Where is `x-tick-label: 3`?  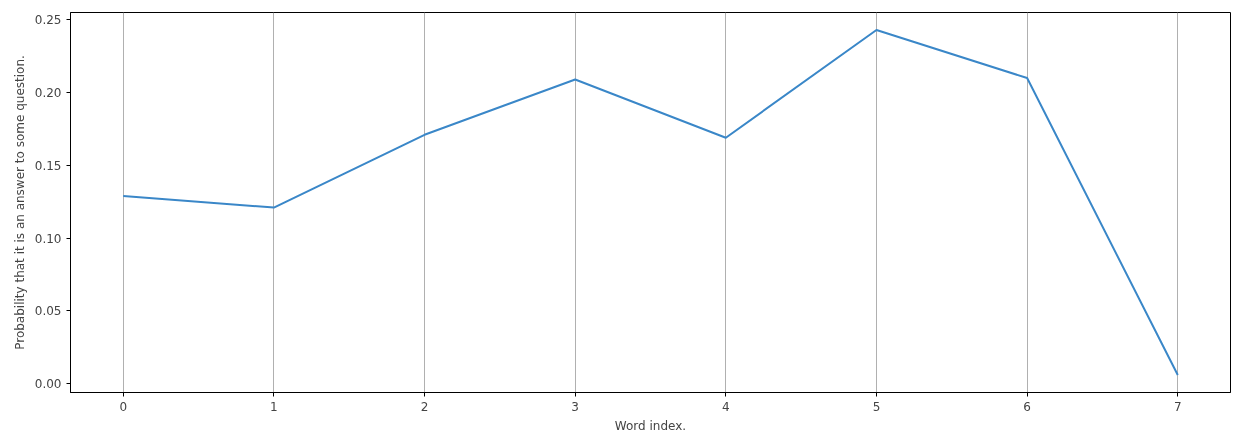 x-tick-label: 3 is located at coordinates (575, 406).